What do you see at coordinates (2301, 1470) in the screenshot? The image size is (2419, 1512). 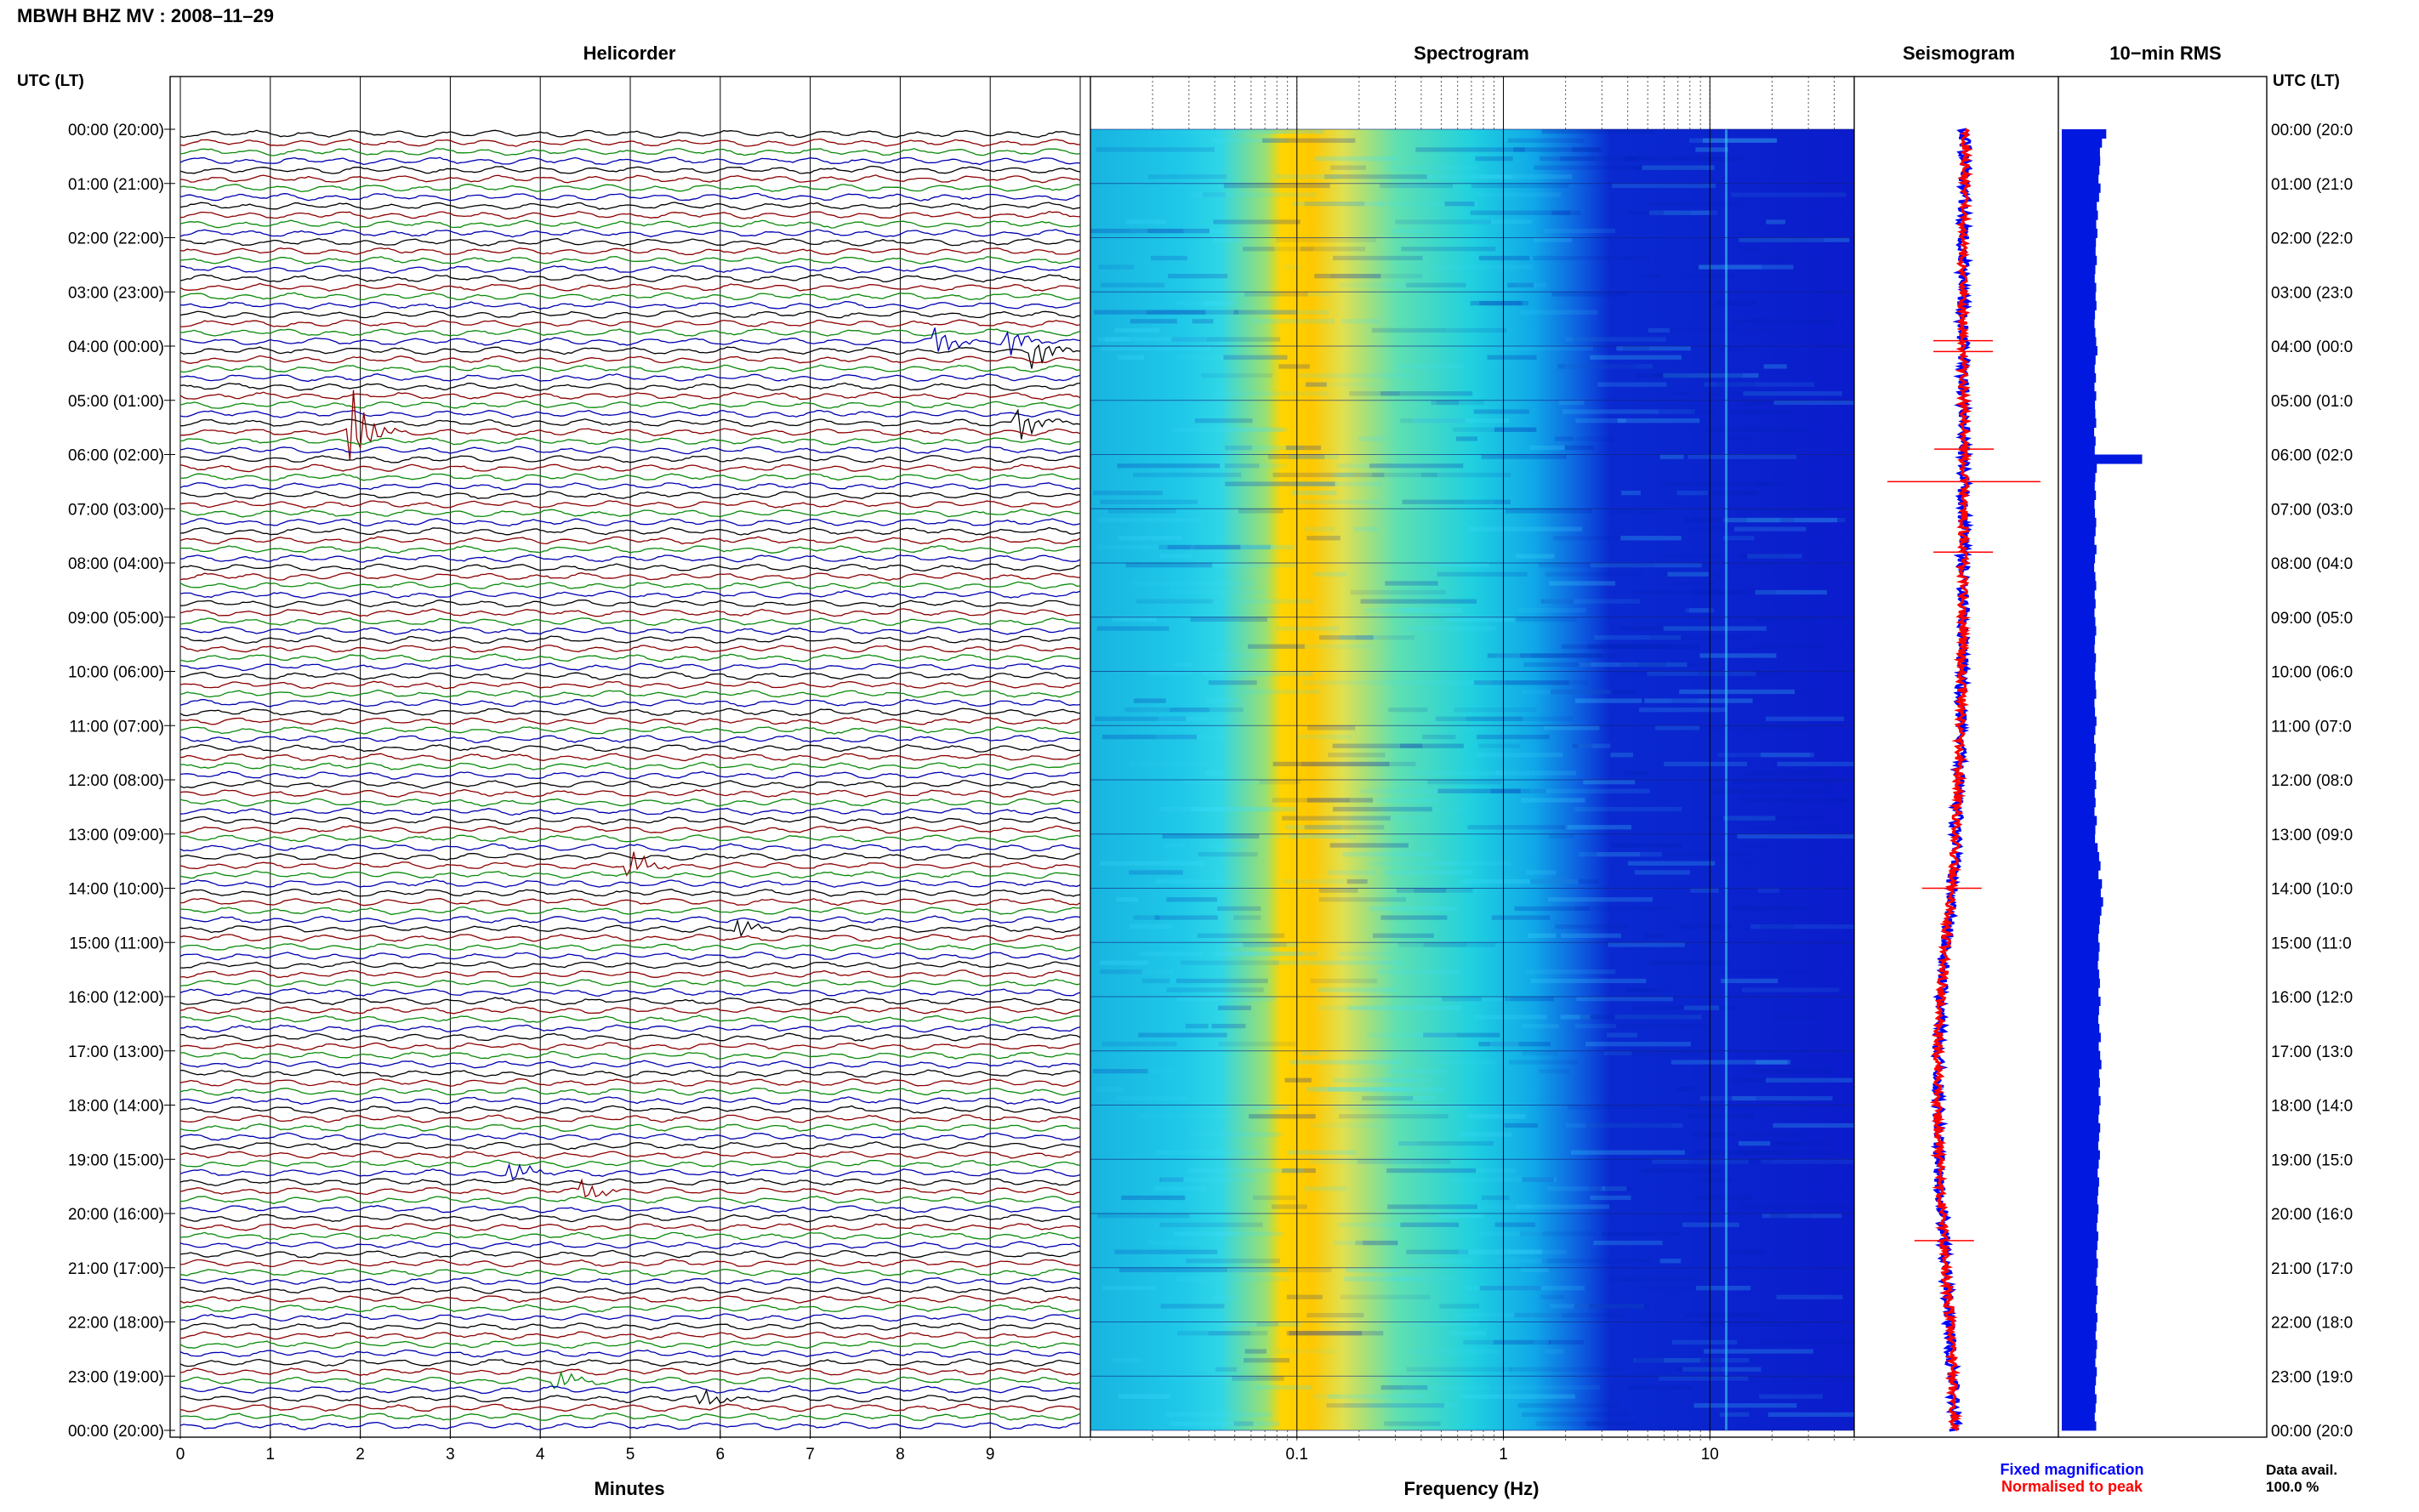 I see `data-avail-label: Data avail.` at bounding box center [2301, 1470].